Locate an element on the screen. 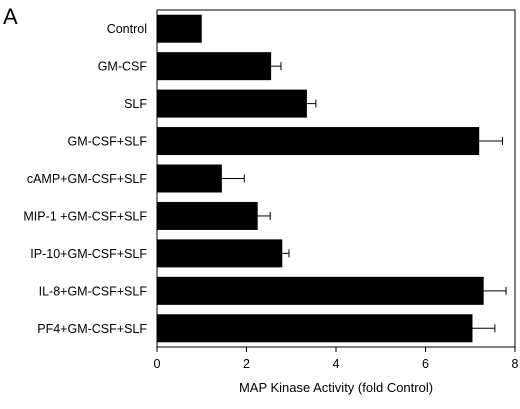  category-label: GM-CSF+SLF is located at coordinates (107, 142).